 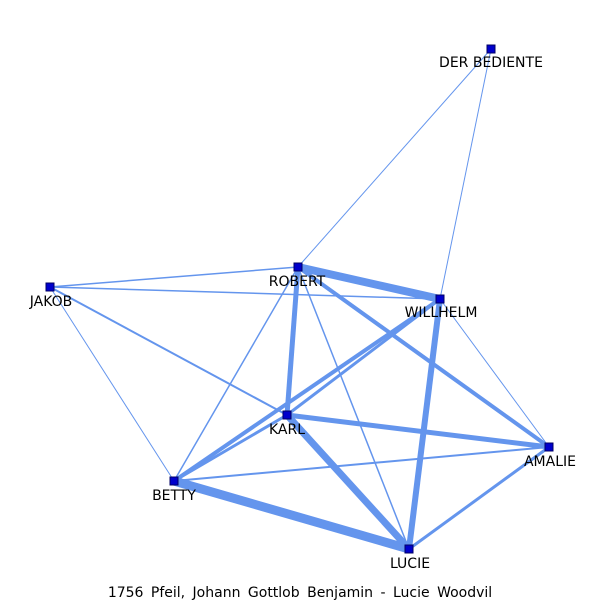 I want to click on node-label-robert: ROBERT, so click(x=297, y=282).